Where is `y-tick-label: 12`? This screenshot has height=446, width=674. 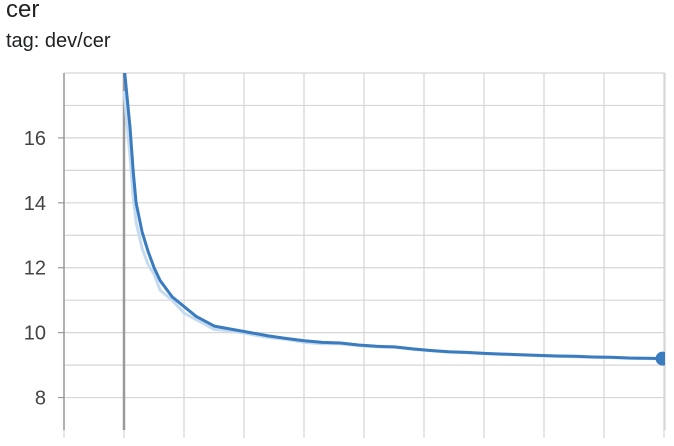
y-tick-label: 12 is located at coordinates (35, 269).